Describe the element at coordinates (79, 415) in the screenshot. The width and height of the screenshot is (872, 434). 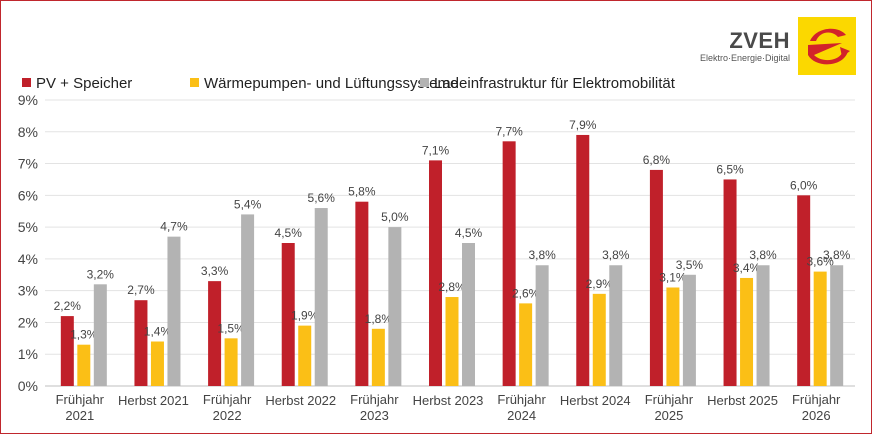
I see `x-tick-label: 2021` at that location.